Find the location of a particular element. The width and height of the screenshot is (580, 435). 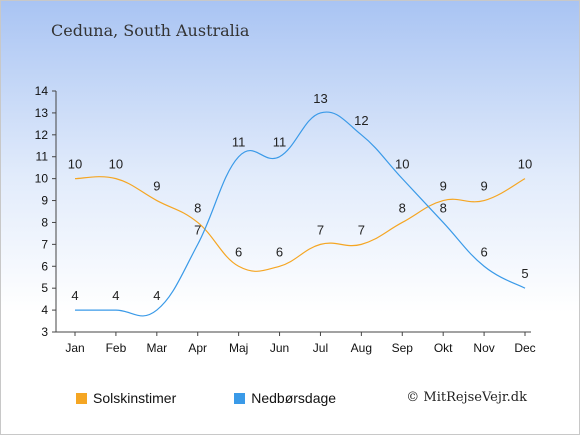

y-tick-label: 6 is located at coordinates (44, 266).